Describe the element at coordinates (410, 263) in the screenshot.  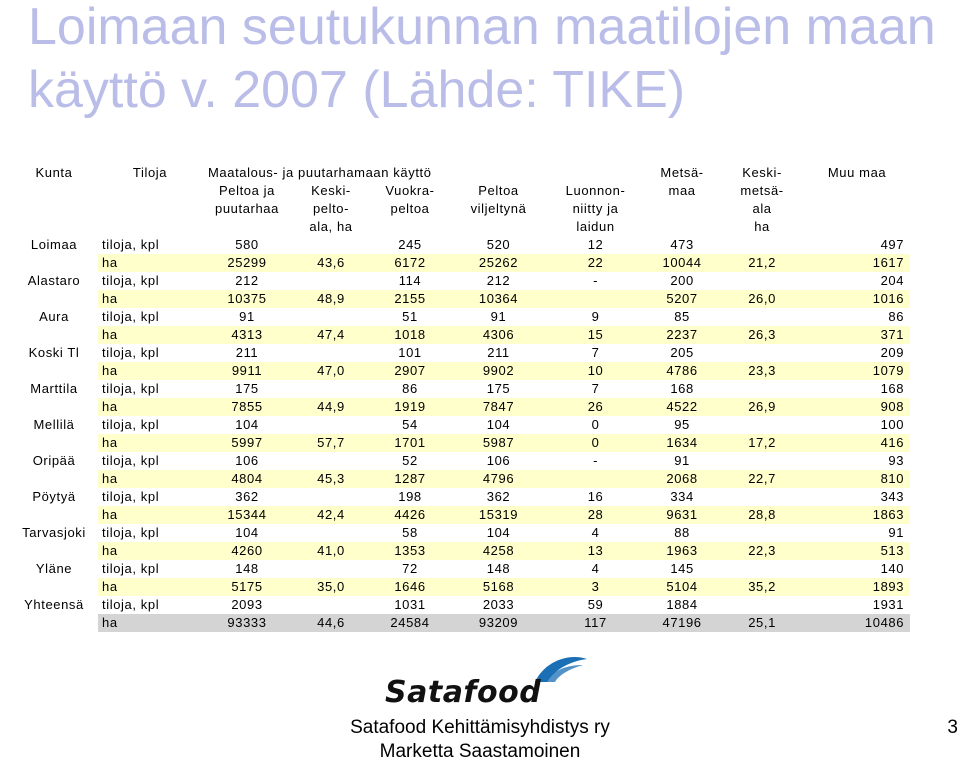
I see `table-cell: 6172` at that location.